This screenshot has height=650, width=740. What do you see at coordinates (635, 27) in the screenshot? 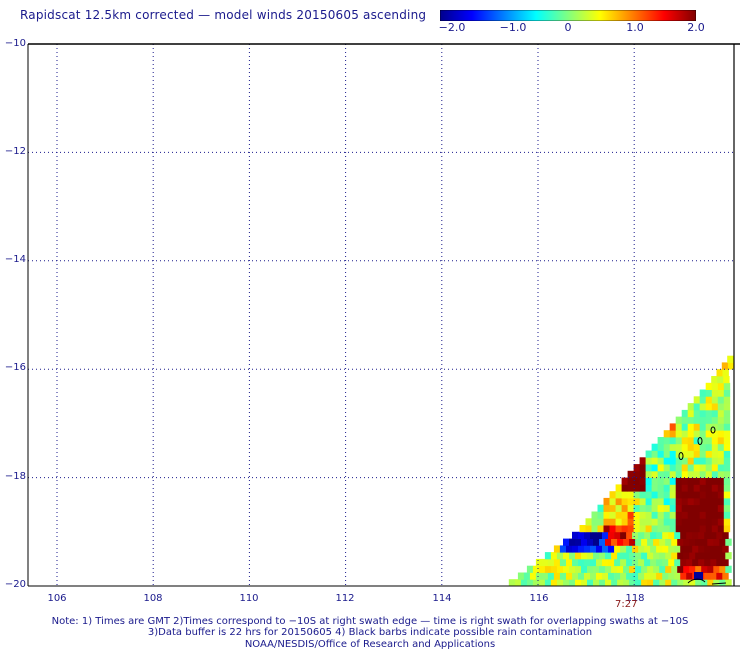
I see `colorbar-tick-label: 1.0` at bounding box center [635, 27].